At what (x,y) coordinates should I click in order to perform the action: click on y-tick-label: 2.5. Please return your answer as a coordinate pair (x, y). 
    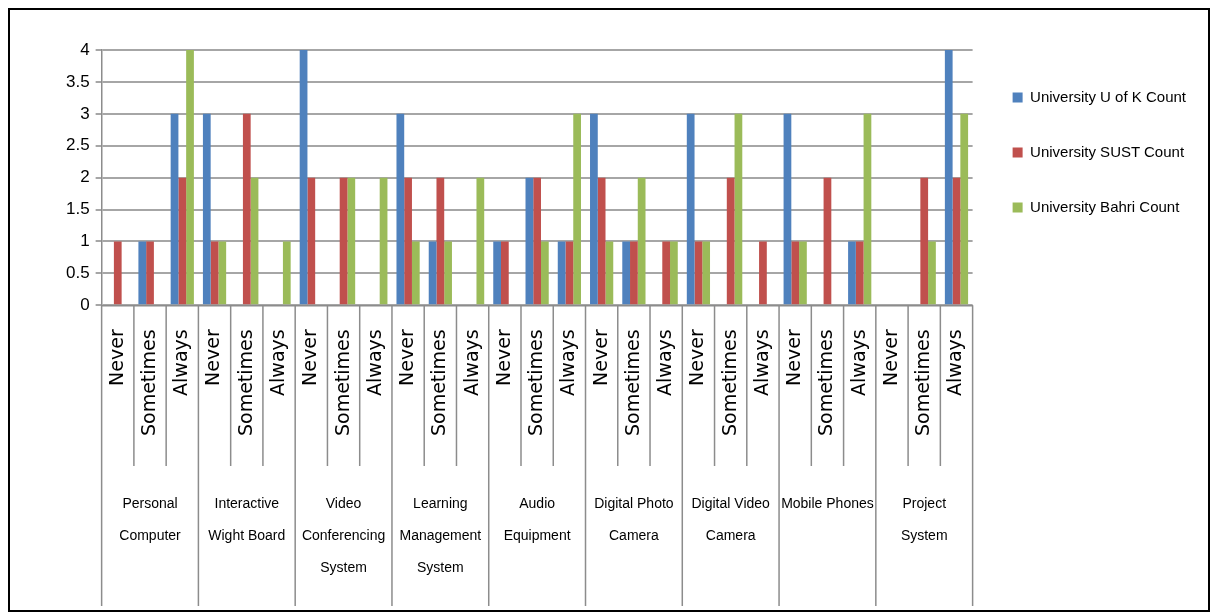
    Looking at the image, I should click on (77, 145).